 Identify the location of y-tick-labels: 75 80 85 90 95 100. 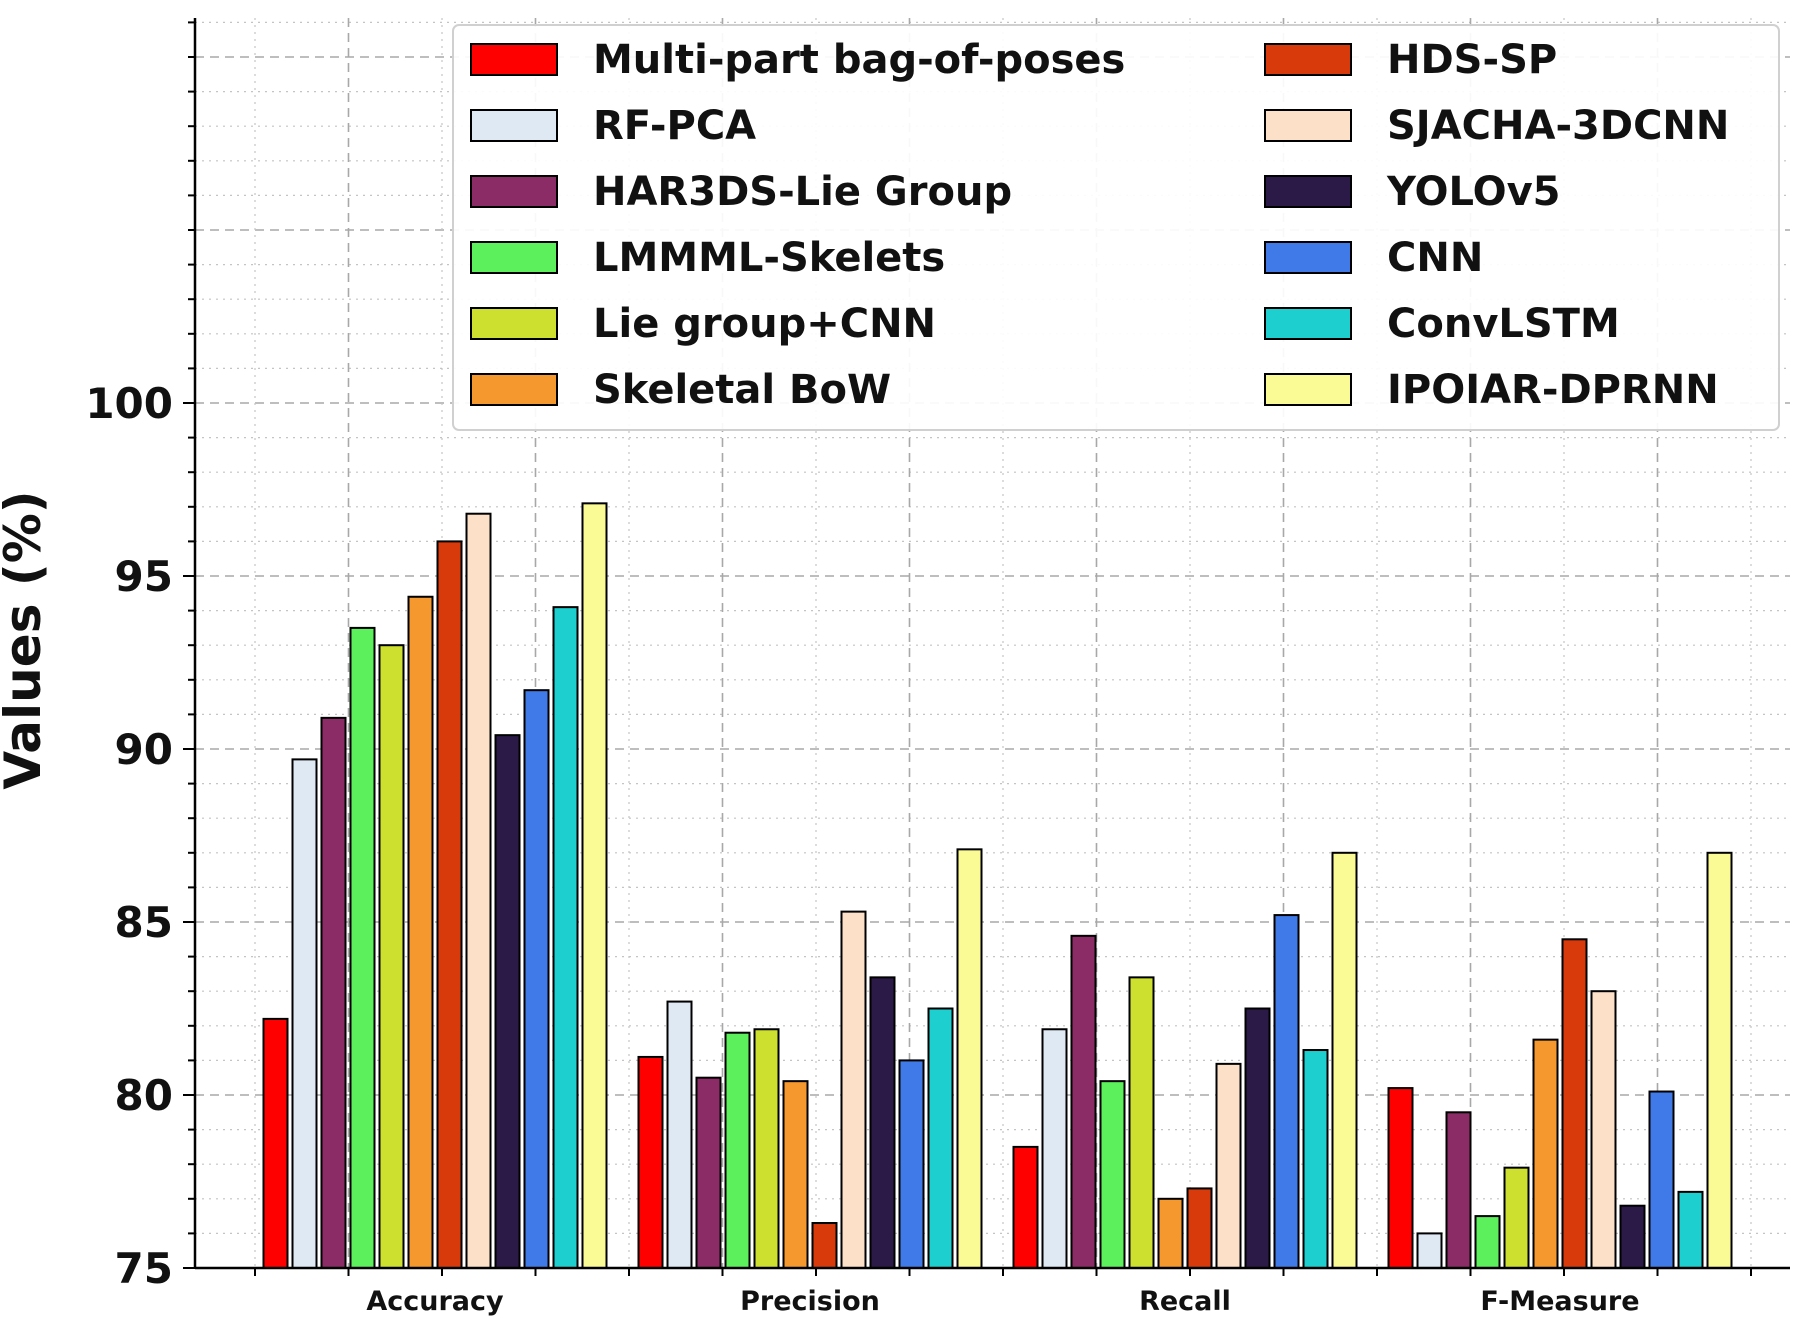
(129, 836).